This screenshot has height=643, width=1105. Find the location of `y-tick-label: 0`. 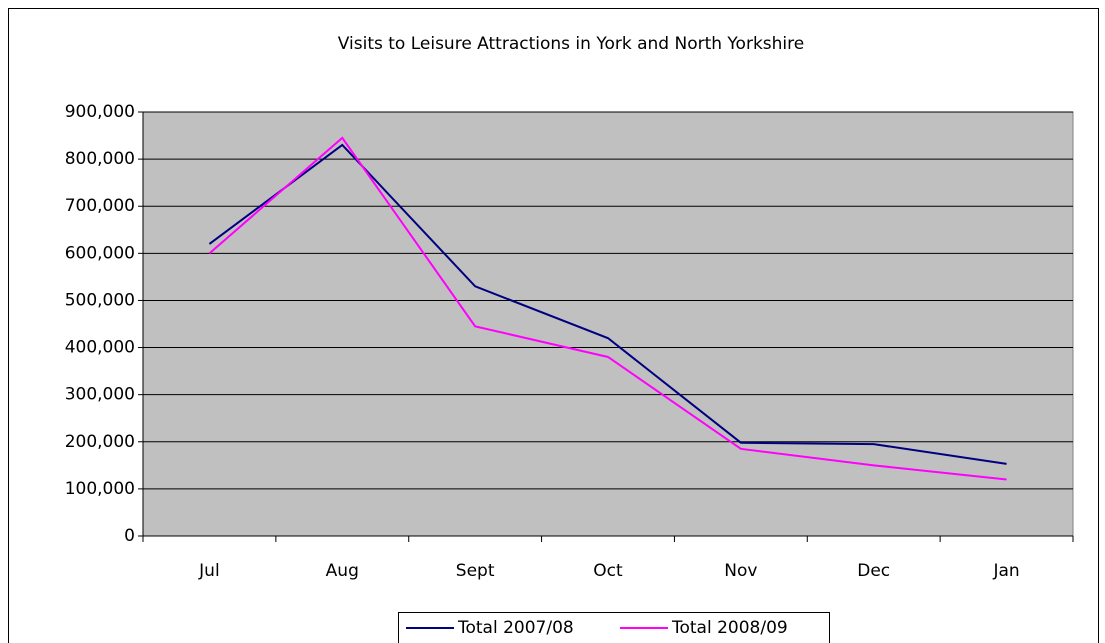

y-tick-label: 0 is located at coordinates (129, 536).